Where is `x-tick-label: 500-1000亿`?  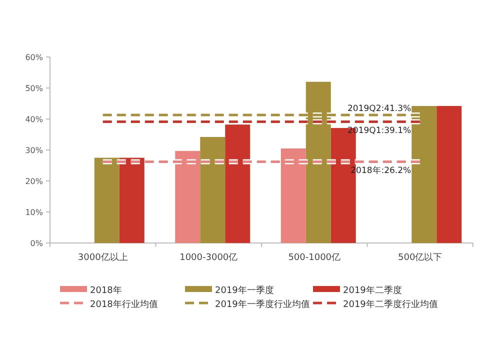 x-tick-label: 500-1000亿 is located at coordinates (314, 257).